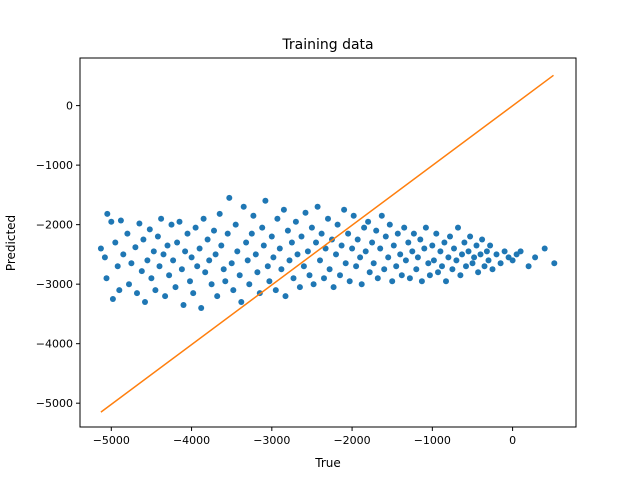 The image size is (640, 484). I want to click on y-tick-label-3: −3000, so click(54, 284).